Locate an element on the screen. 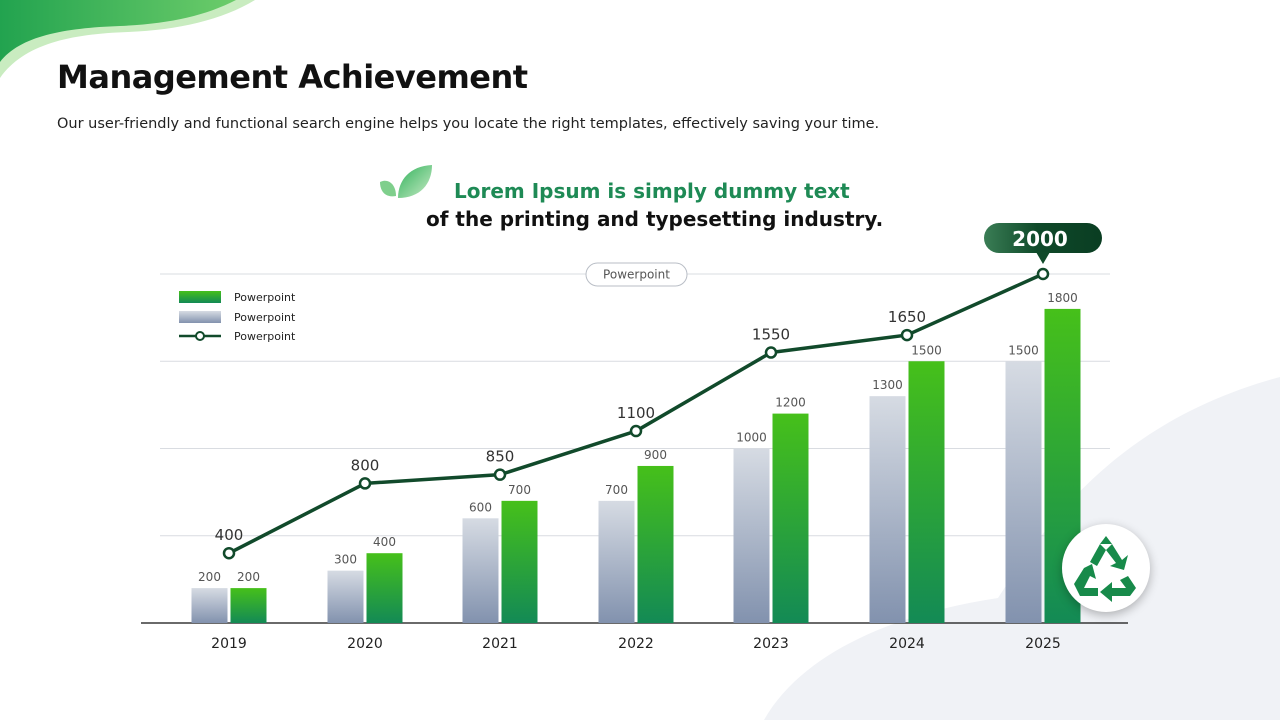 This screenshot has width=1280, height=720. bar-gray-label: 300 is located at coordinates (345, 560).